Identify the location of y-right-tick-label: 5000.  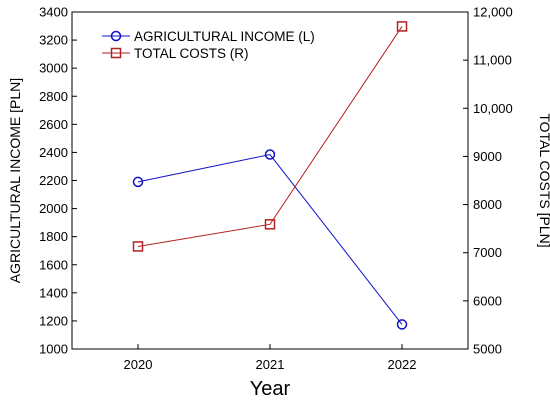
(487, 349).